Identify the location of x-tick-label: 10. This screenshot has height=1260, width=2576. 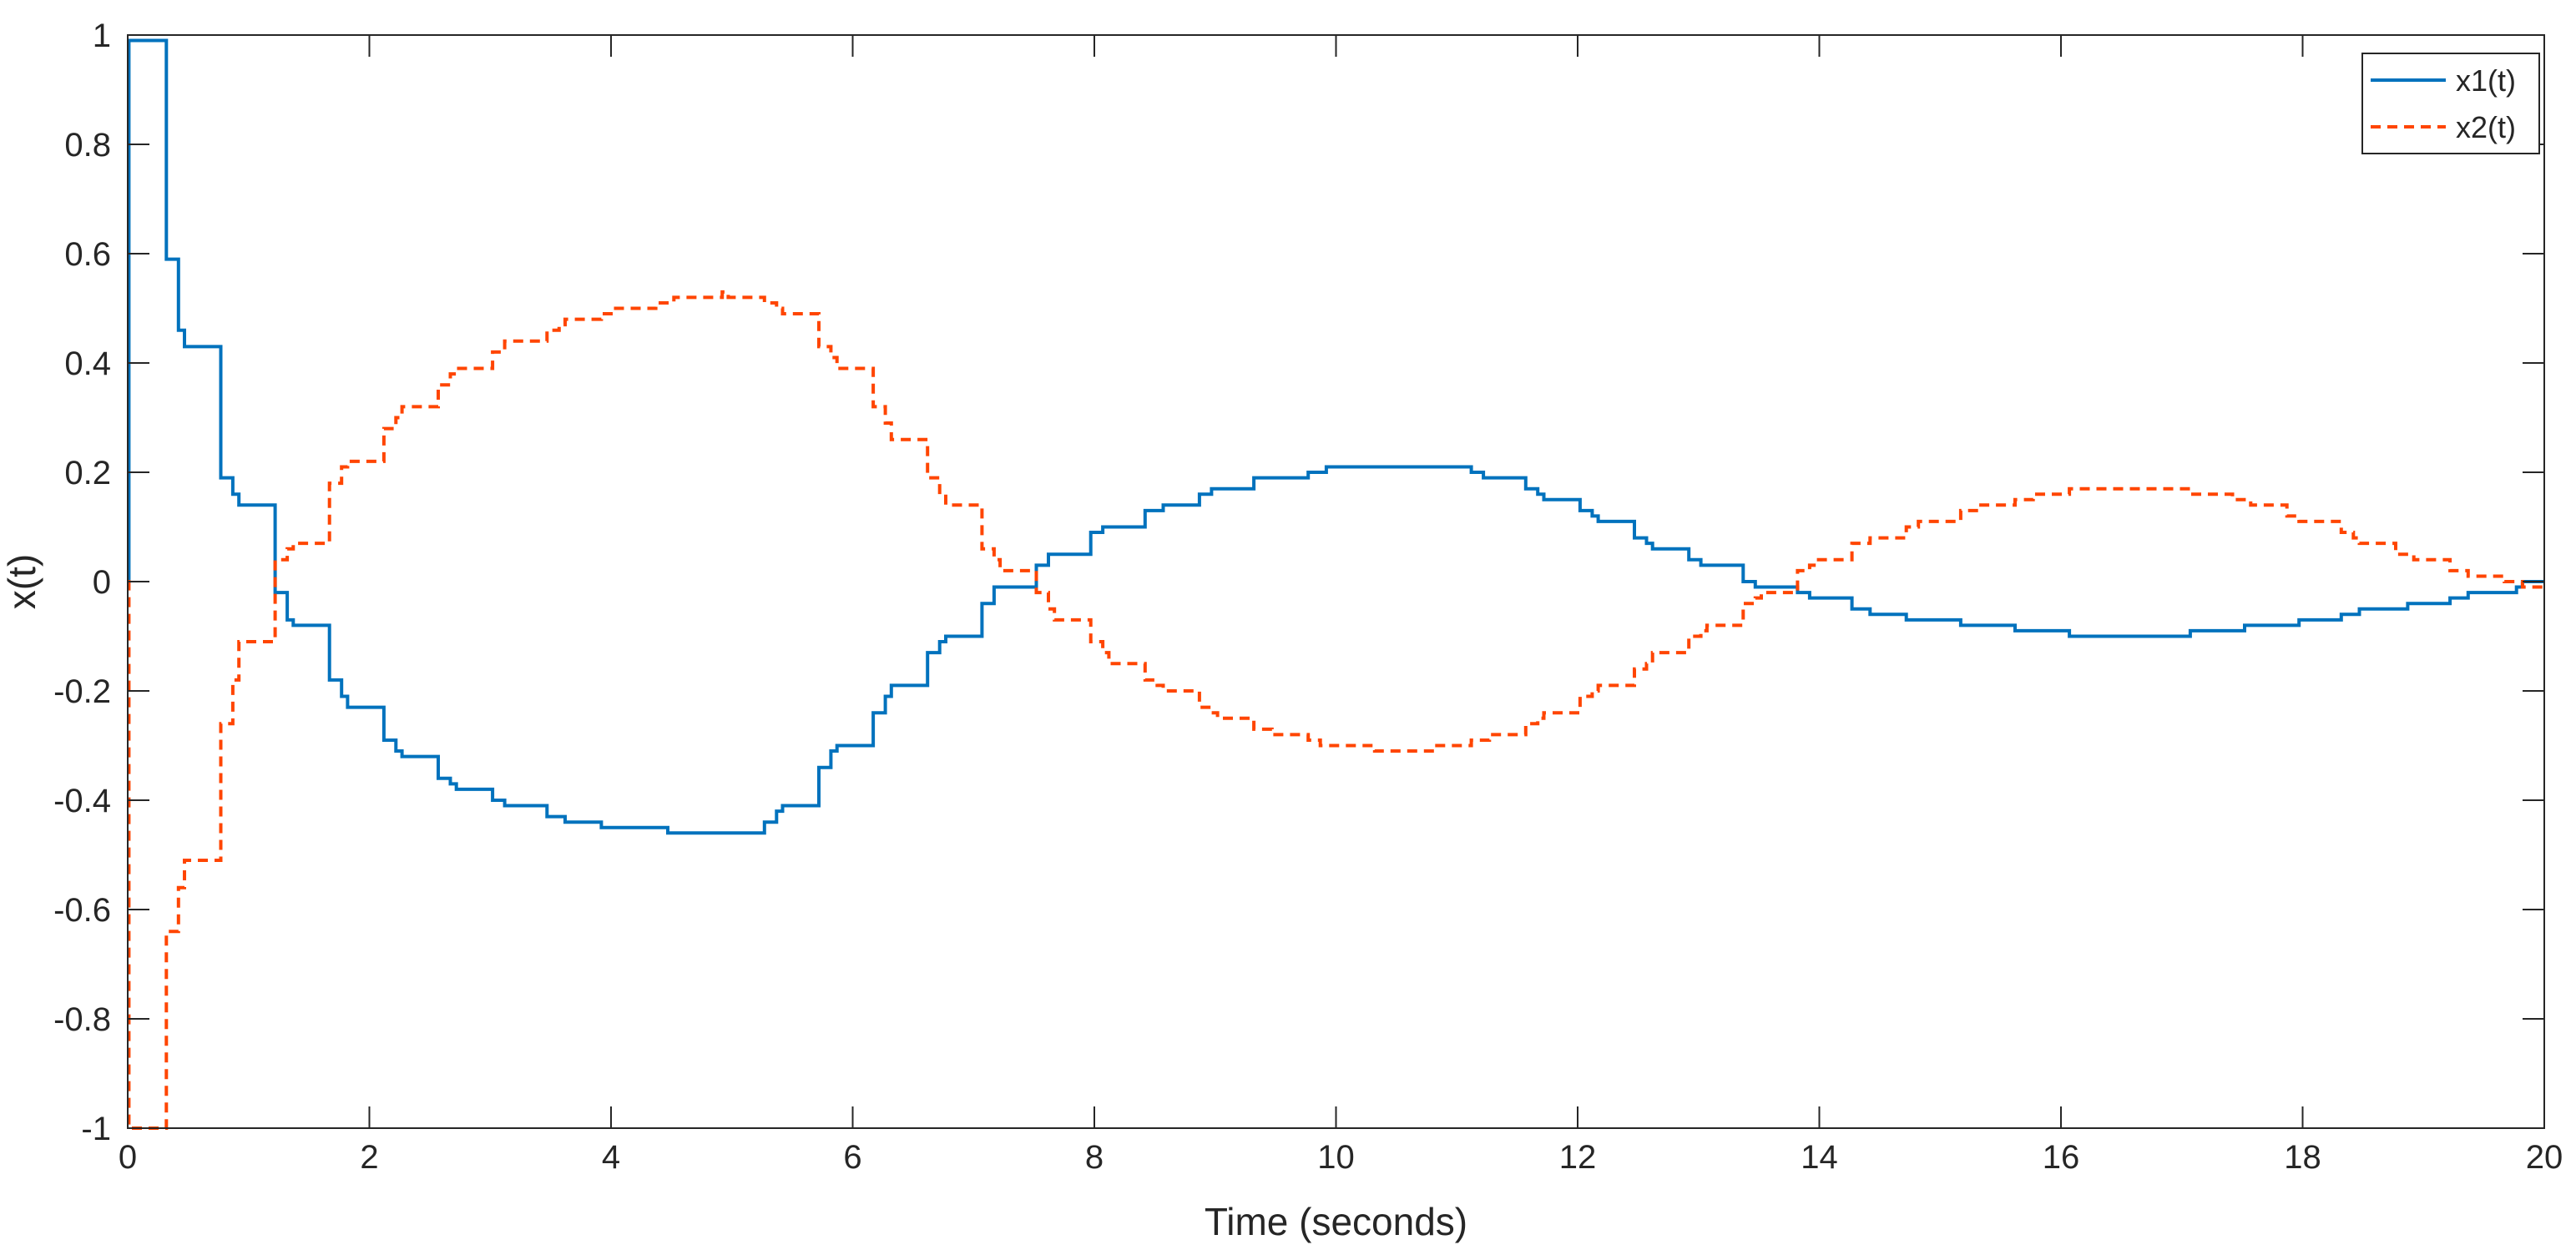
(1336, 1157).